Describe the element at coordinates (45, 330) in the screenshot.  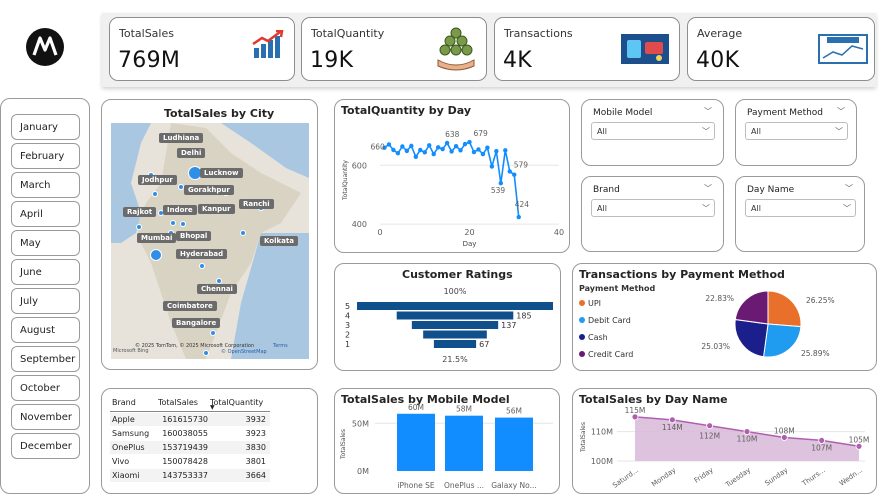
I see `month-button-august: August` at that location.